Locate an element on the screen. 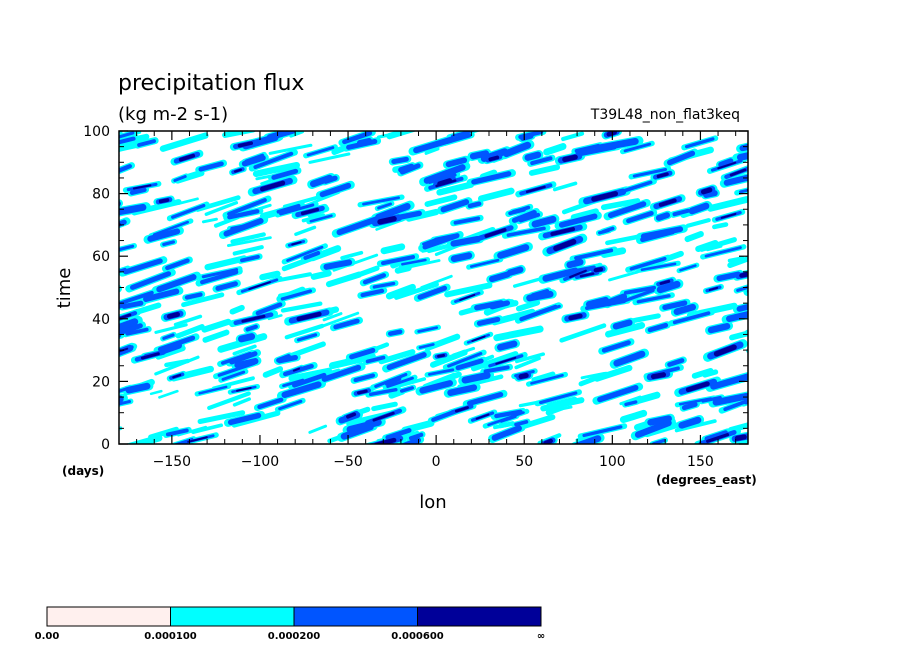 Image resolution: width=904 pixels, height=654 pixels. colorbar-label: 0.000200 is located at coordinates (294, 636).